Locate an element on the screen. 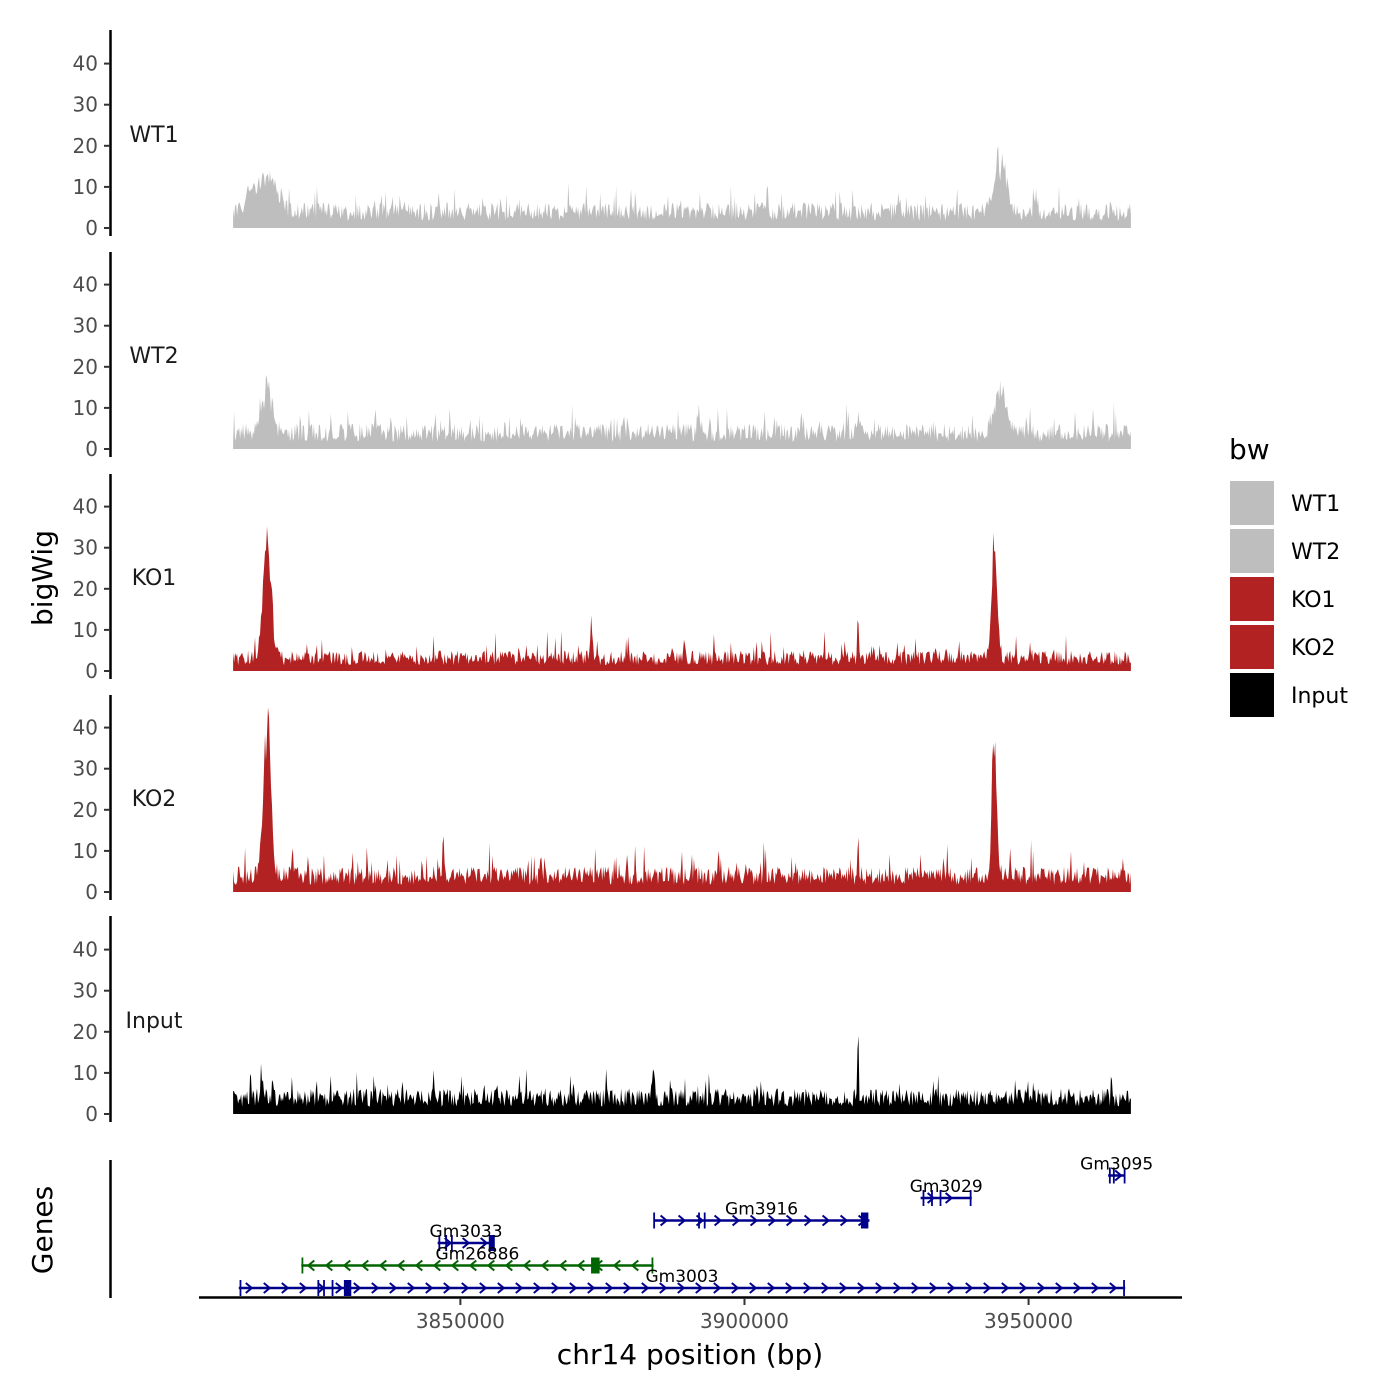 The image size is (1400, 1400). gene-label: Gm3003 is located at coordinates (681, 1277).